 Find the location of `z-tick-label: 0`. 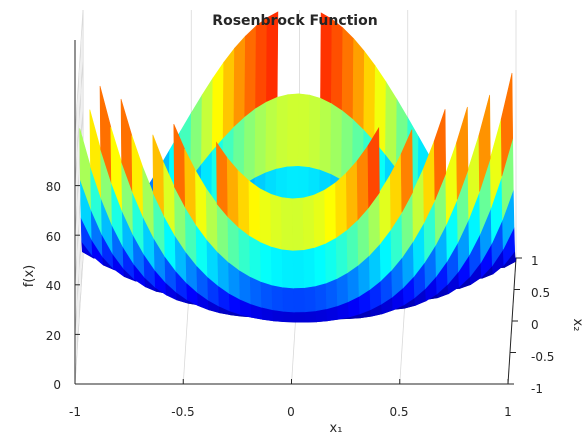

z-tick-label: 0 is located at coordinates (57, 385).